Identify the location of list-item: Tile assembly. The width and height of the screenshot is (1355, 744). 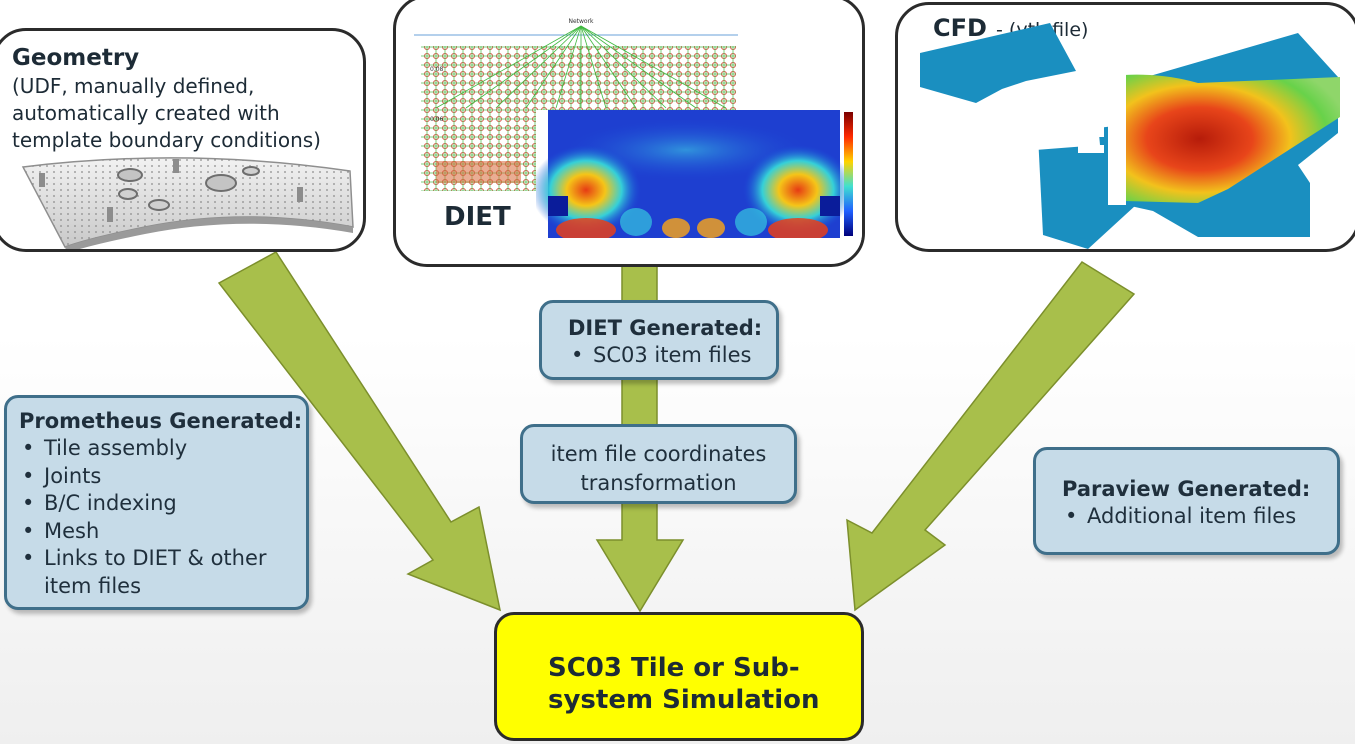
(162, 449).